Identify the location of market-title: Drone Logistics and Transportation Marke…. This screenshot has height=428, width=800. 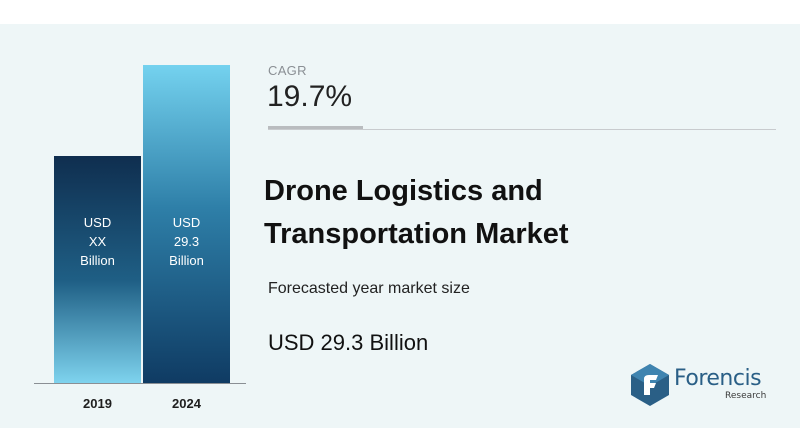
(474, 213).